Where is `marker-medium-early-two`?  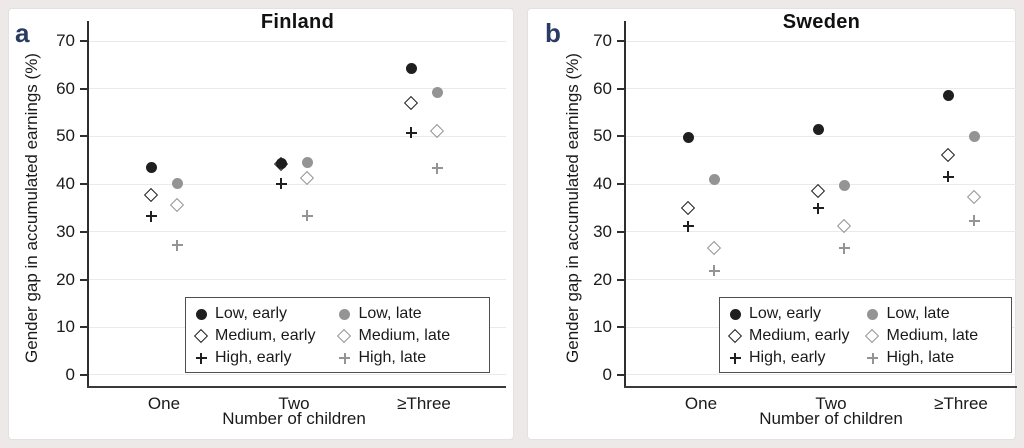
marker-medium-early-two is located at coordinates (817, 190).